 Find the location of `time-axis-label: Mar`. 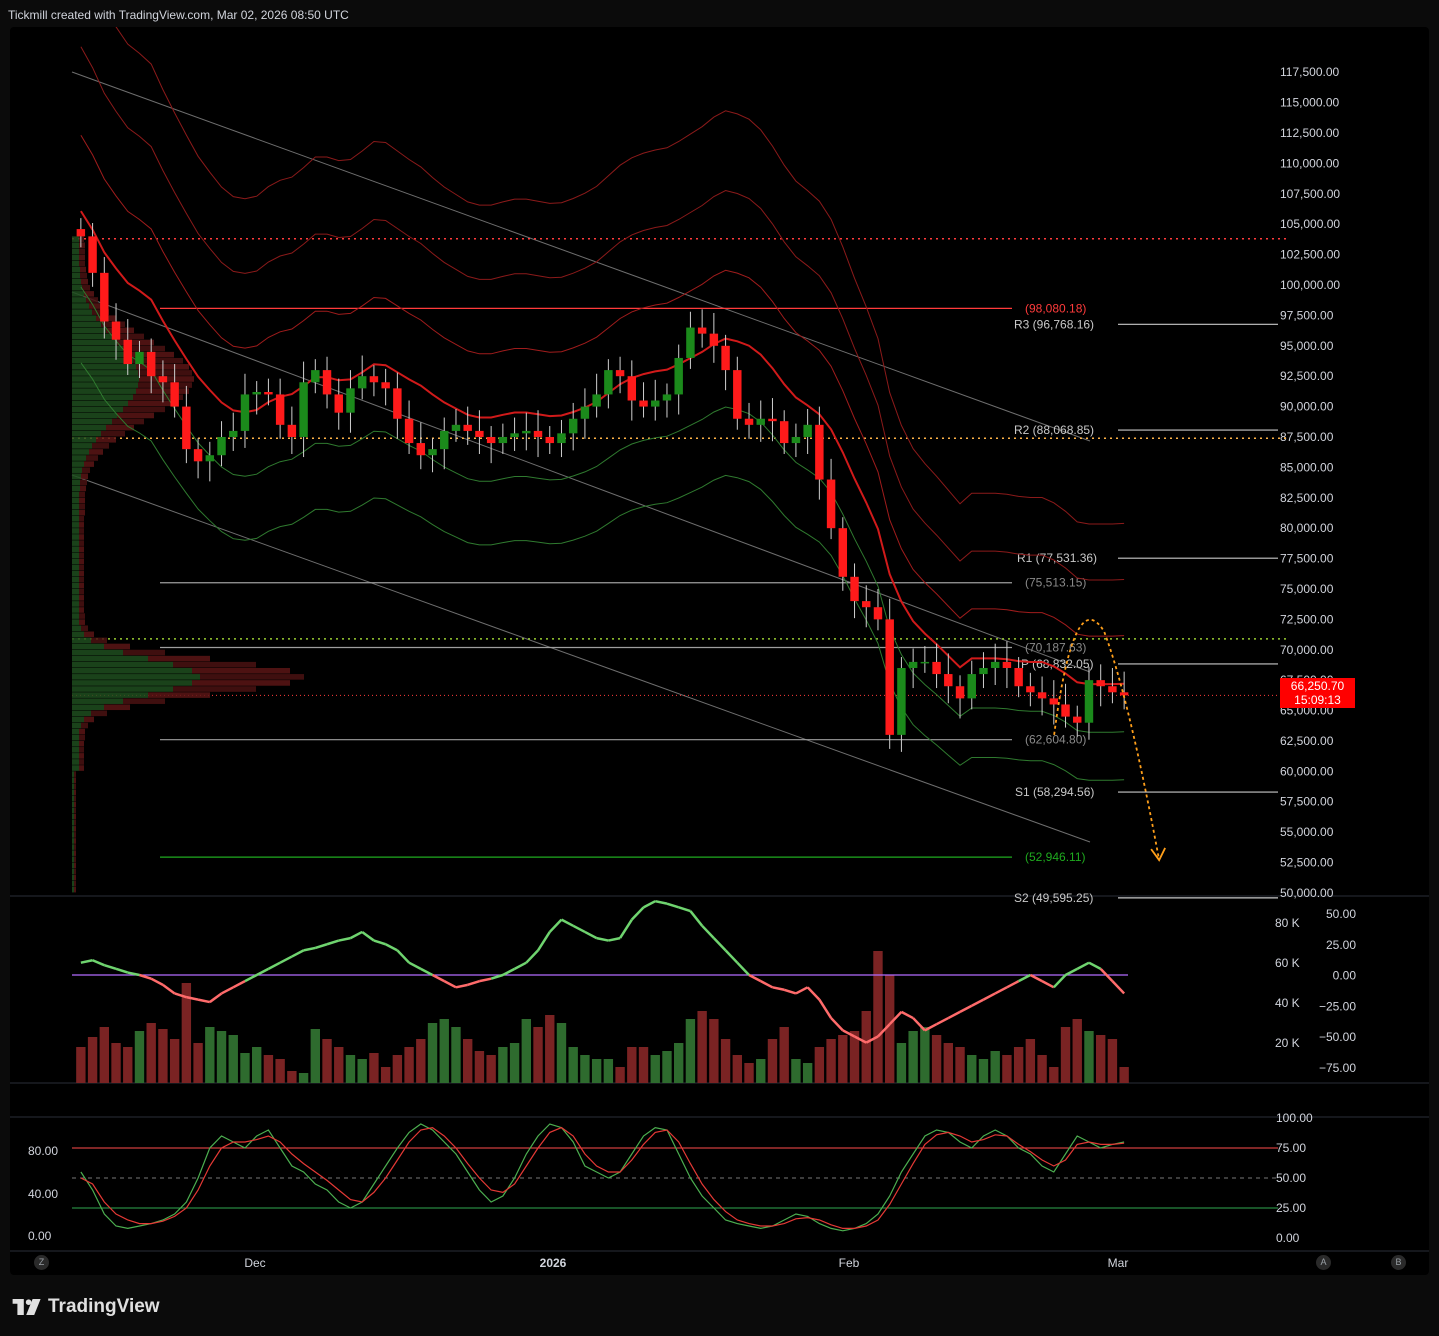

time-axis-label: Mar is located at coordinates (1118, 1263).